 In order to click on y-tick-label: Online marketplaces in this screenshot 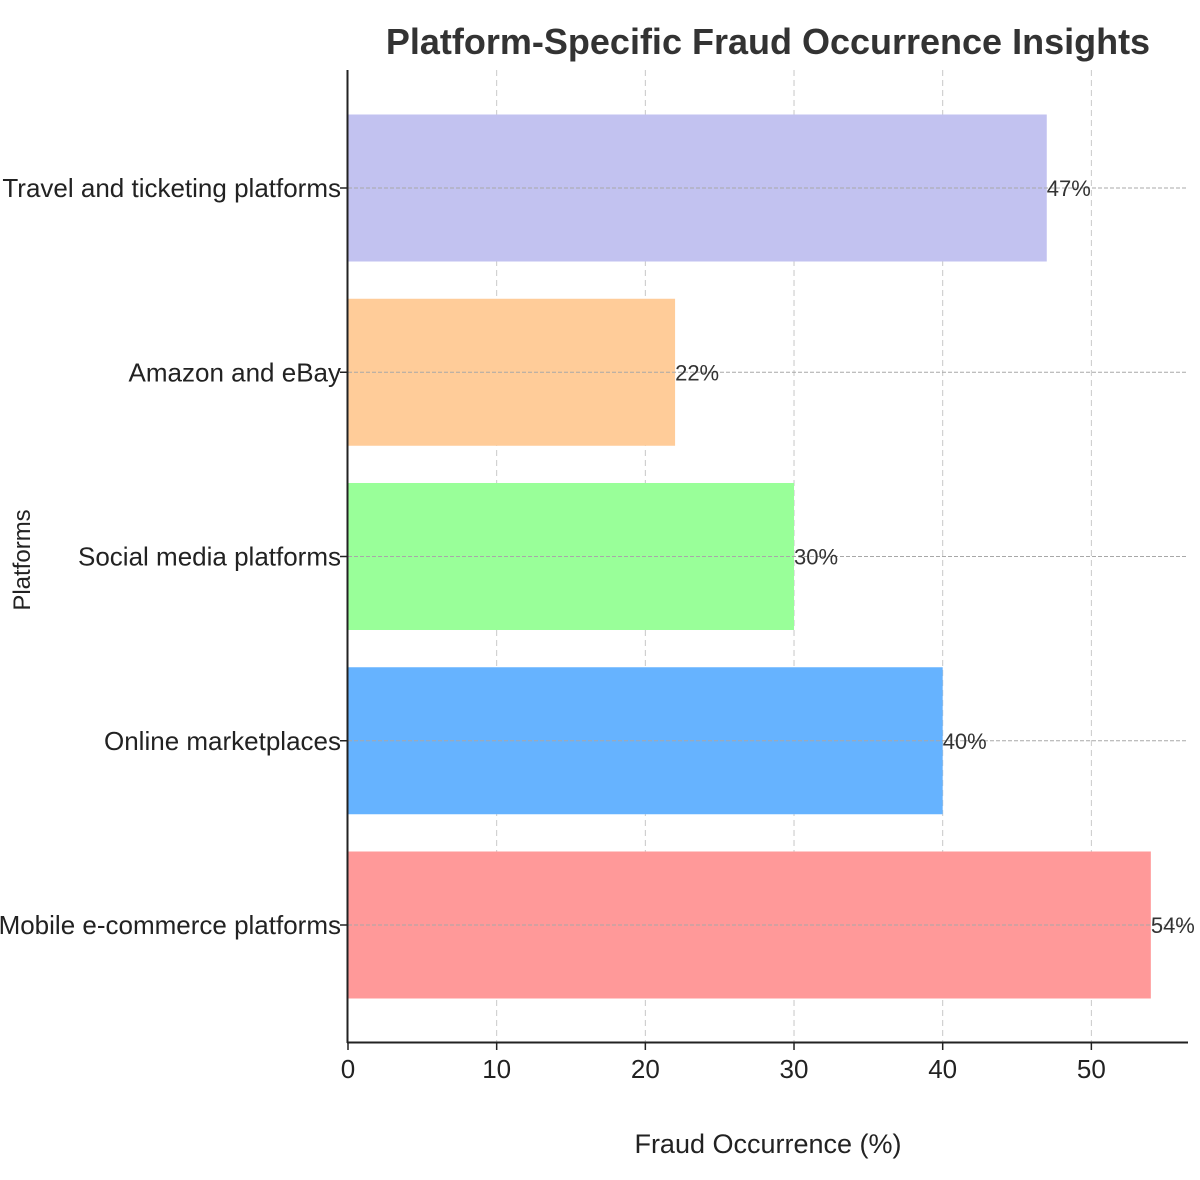, I will do `click(222, 741)`.